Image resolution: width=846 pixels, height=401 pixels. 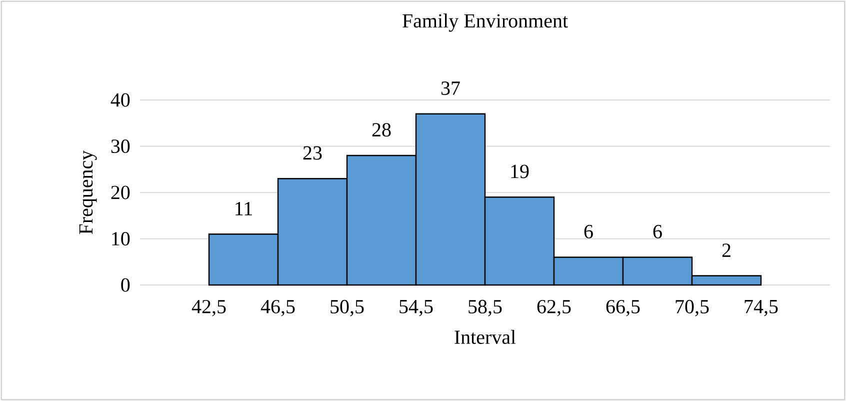 I want to click on x-tick-label: 54,5, so click(x=416, y=308).